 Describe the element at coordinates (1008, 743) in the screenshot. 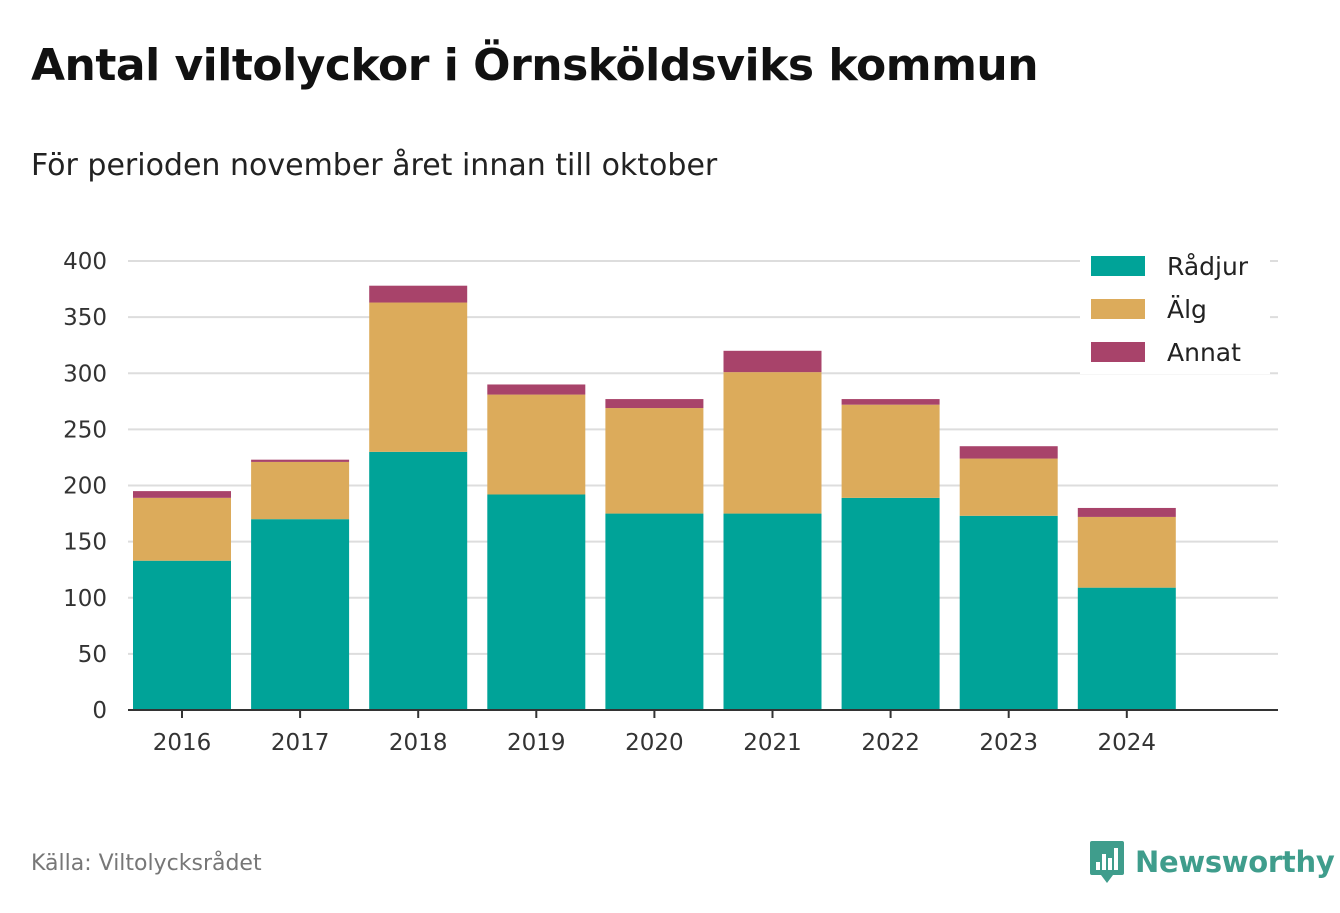

I see `x-tick-label: 2023` at that location.